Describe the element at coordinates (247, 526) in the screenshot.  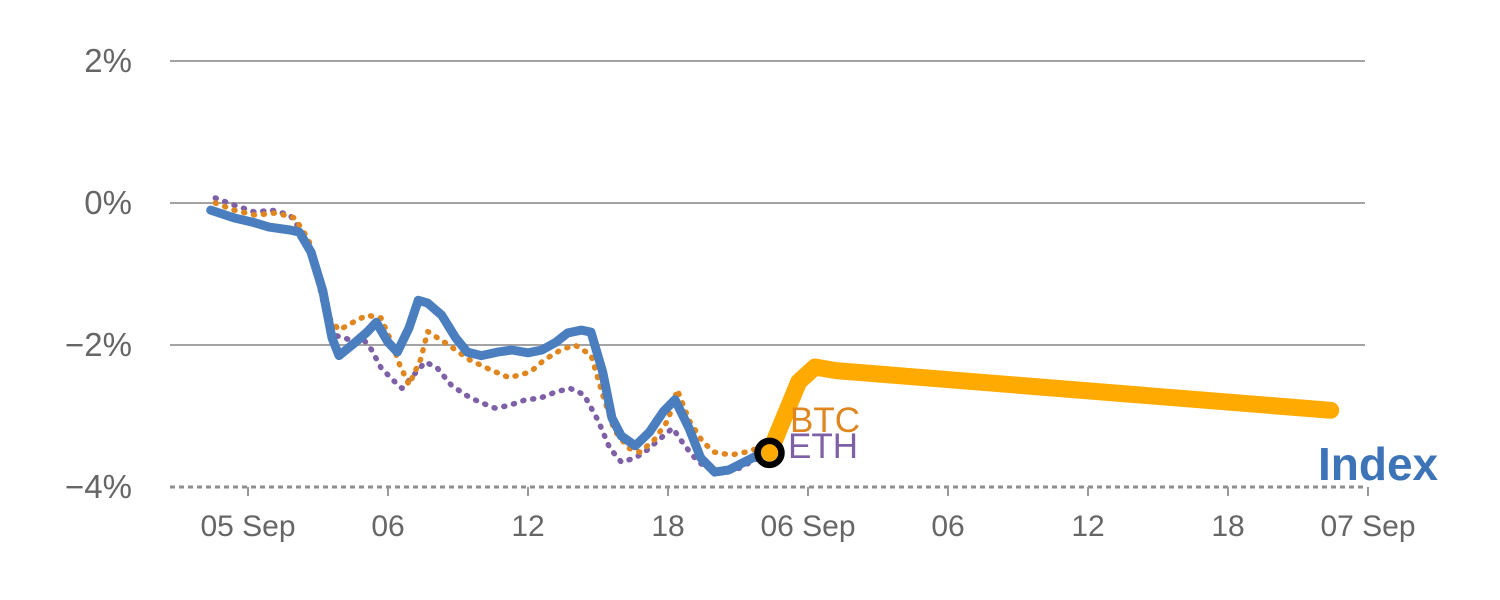
I see `x-axis-label: 05 Sep` at that location.